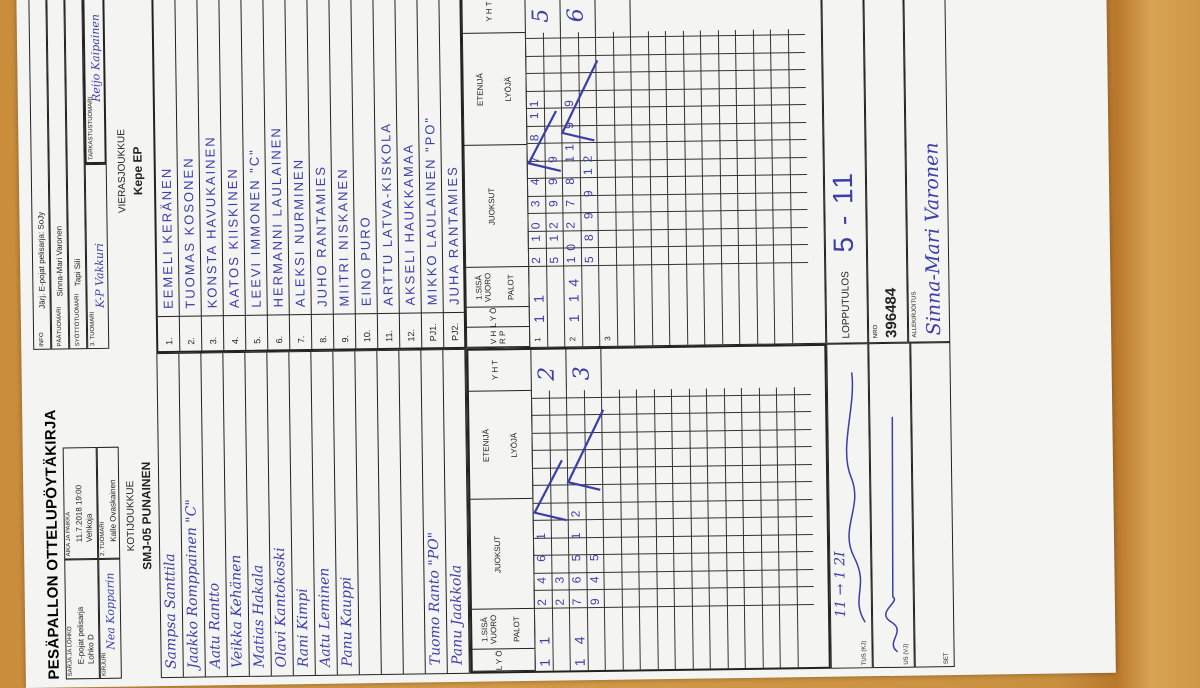 The width and height of the screenshot is (1200, 688). Describe the element at coordinates (52, 544) in the screenshot. I see `form-title: PESÄPALLON OTTELUPÖYTÄKIRJA` at that location.